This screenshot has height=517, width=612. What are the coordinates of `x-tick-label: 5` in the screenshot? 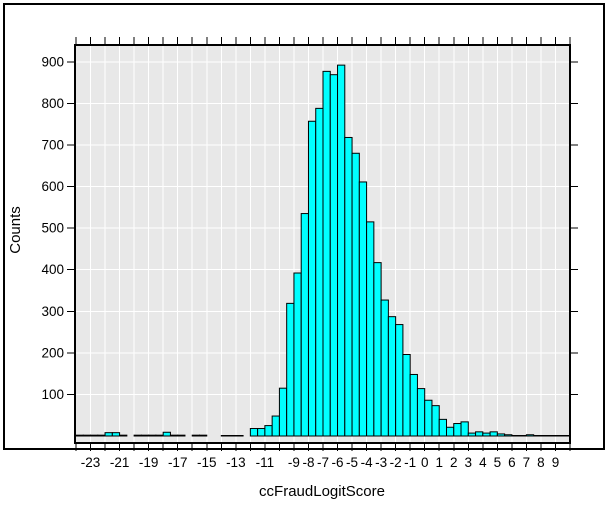 It's located at (498, 462).